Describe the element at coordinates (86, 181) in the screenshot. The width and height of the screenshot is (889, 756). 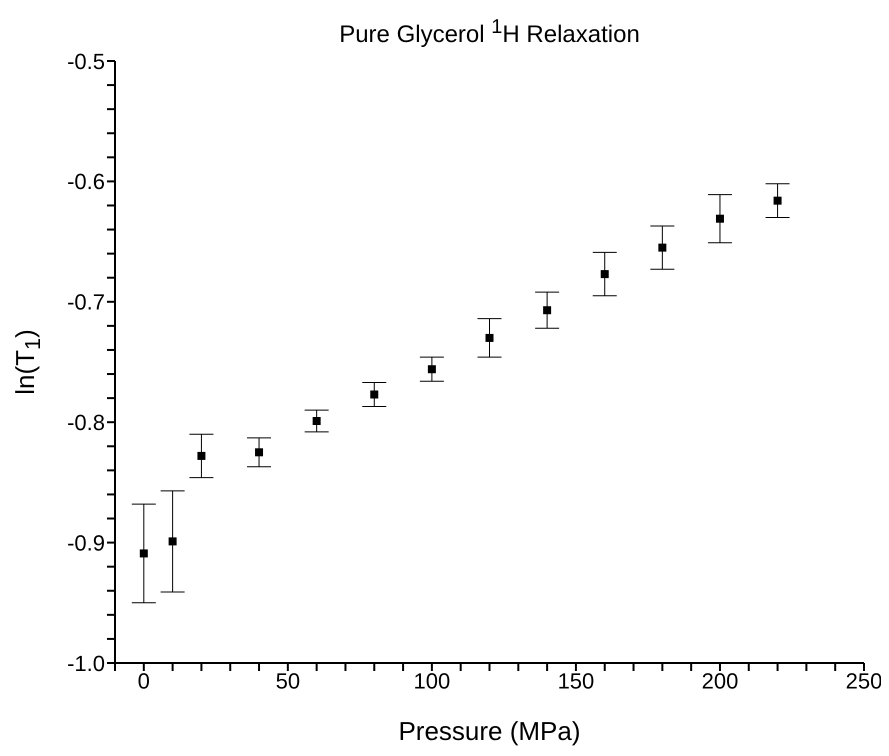
I see `y-tick-label: -0.6` at that location.